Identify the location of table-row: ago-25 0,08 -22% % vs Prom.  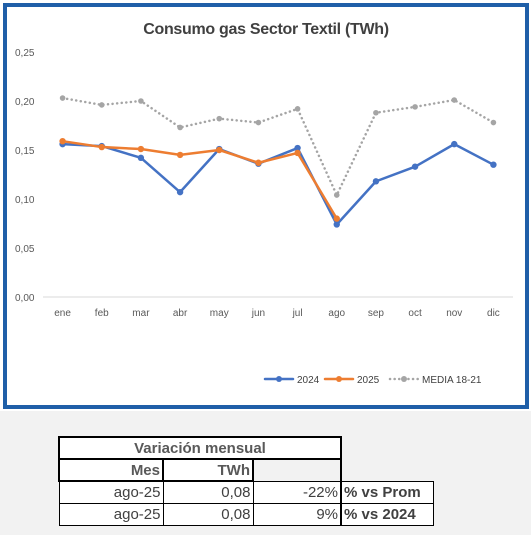
(246, 492).